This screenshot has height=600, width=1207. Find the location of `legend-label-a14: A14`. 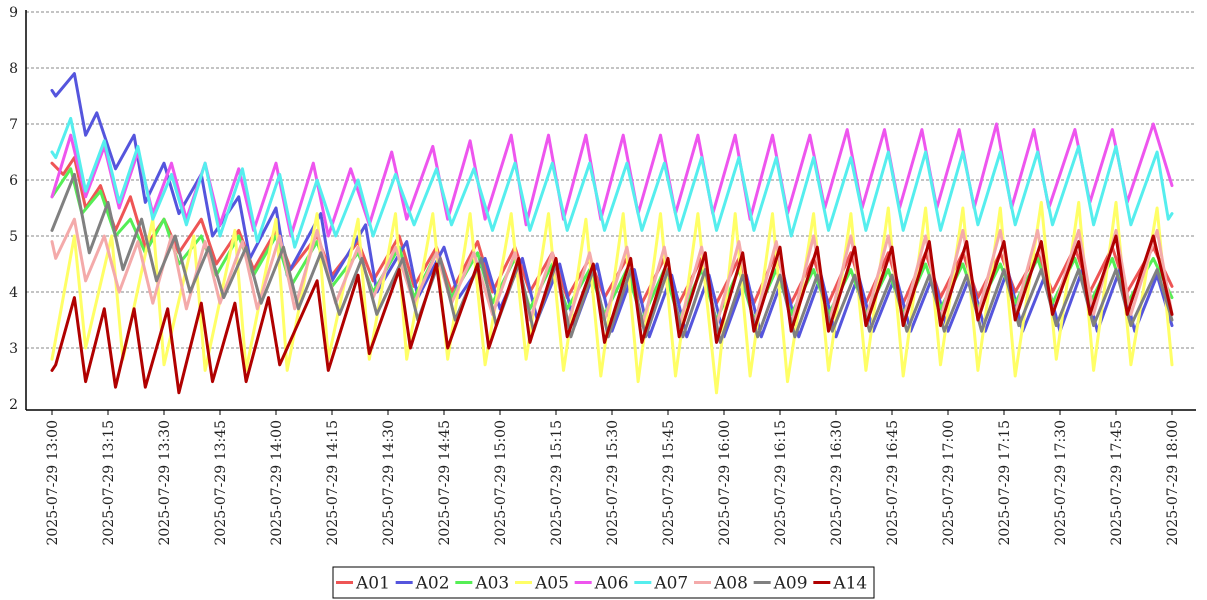

legend-label-a14: A14 is located at coordinates (849, 584).